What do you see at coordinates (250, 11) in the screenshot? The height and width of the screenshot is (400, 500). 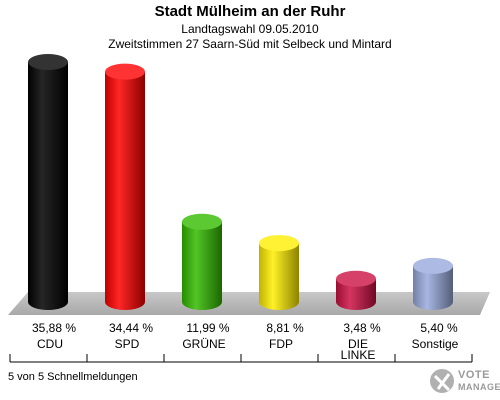 I see `chart-title: Stadt Mülheim an der Ruhr` at bounding box center [250, 11].